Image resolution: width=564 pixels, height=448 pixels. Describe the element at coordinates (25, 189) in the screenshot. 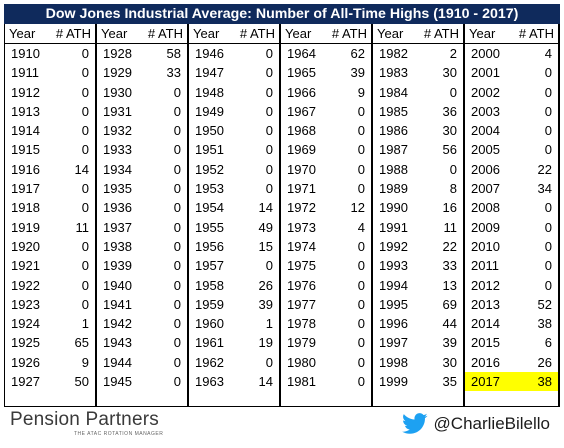

I see `year-cell: 1917` at that location.